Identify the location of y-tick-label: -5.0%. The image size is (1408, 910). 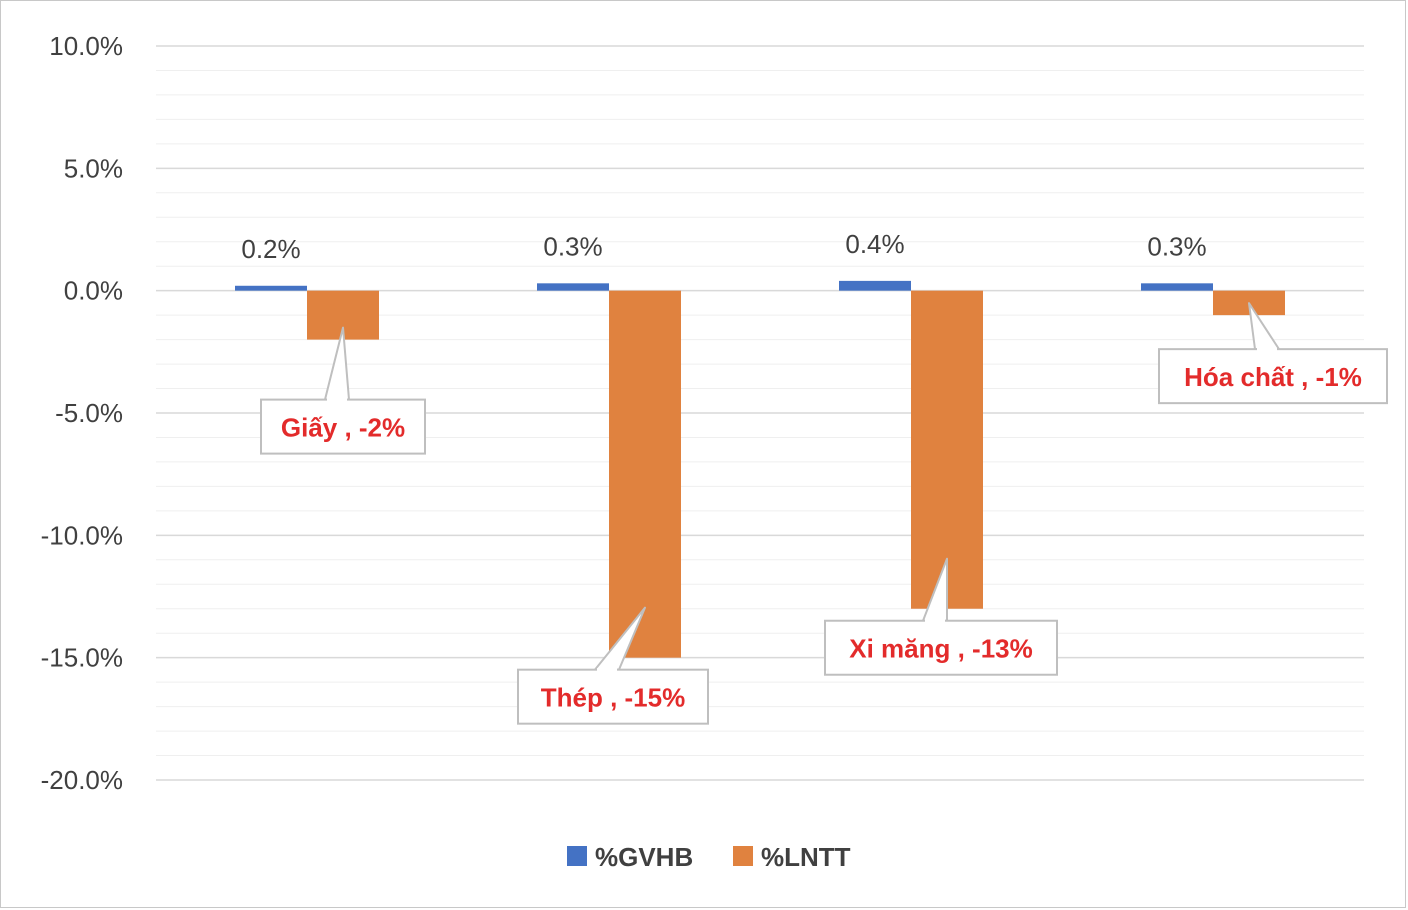
(89, 413).